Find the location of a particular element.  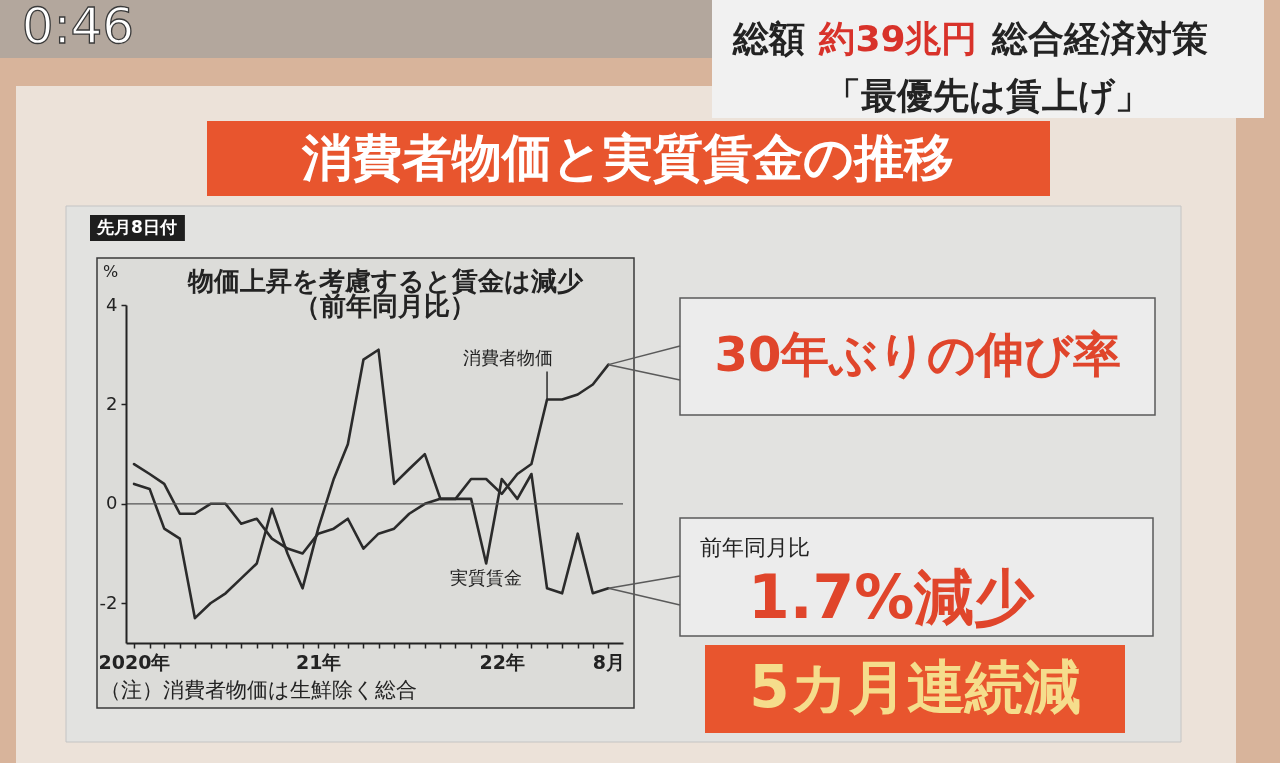

text: 「最優先は賃上げ」 is located at coordinates (988, 95).